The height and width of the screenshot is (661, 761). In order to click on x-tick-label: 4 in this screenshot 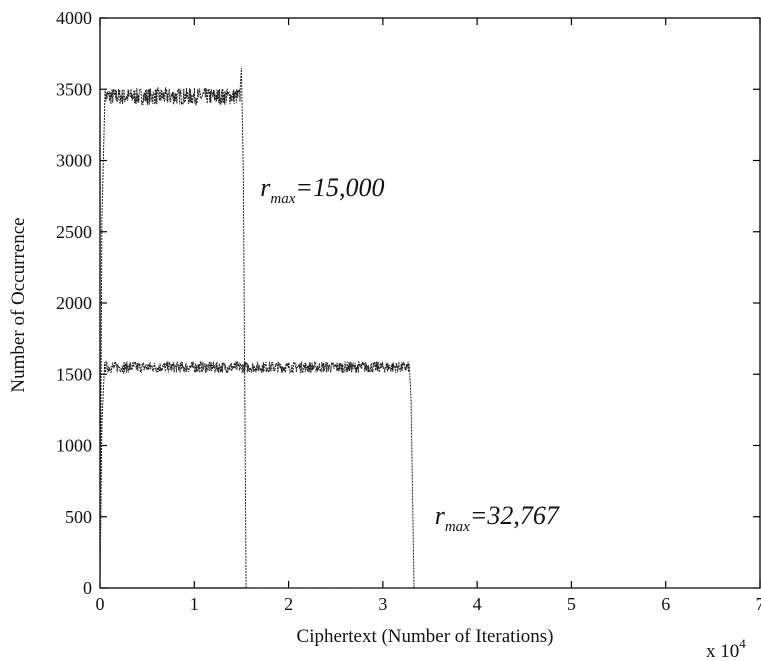, I will do `click(477, 604)`.